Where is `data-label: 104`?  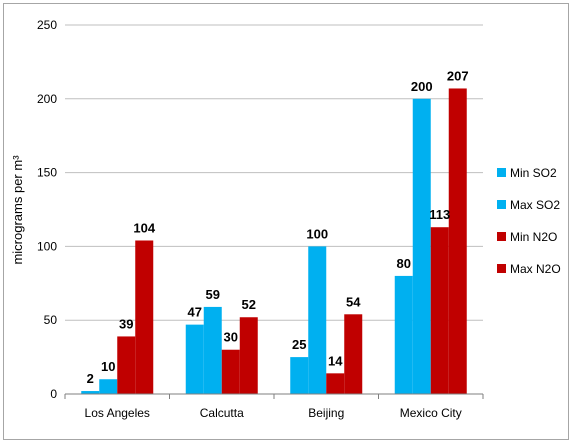 data-label: 104 is located at coordinates (144, 227).